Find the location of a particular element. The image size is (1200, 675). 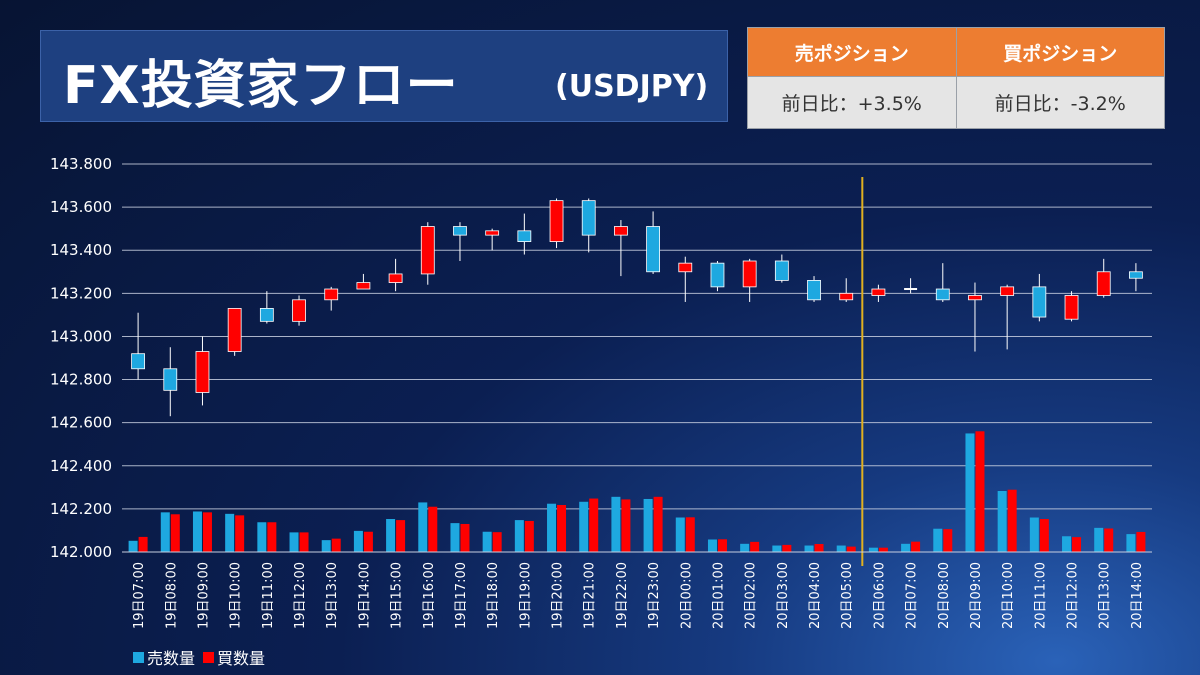

buy-position-header: 買ポジション is located at coordinates (1060, 52).